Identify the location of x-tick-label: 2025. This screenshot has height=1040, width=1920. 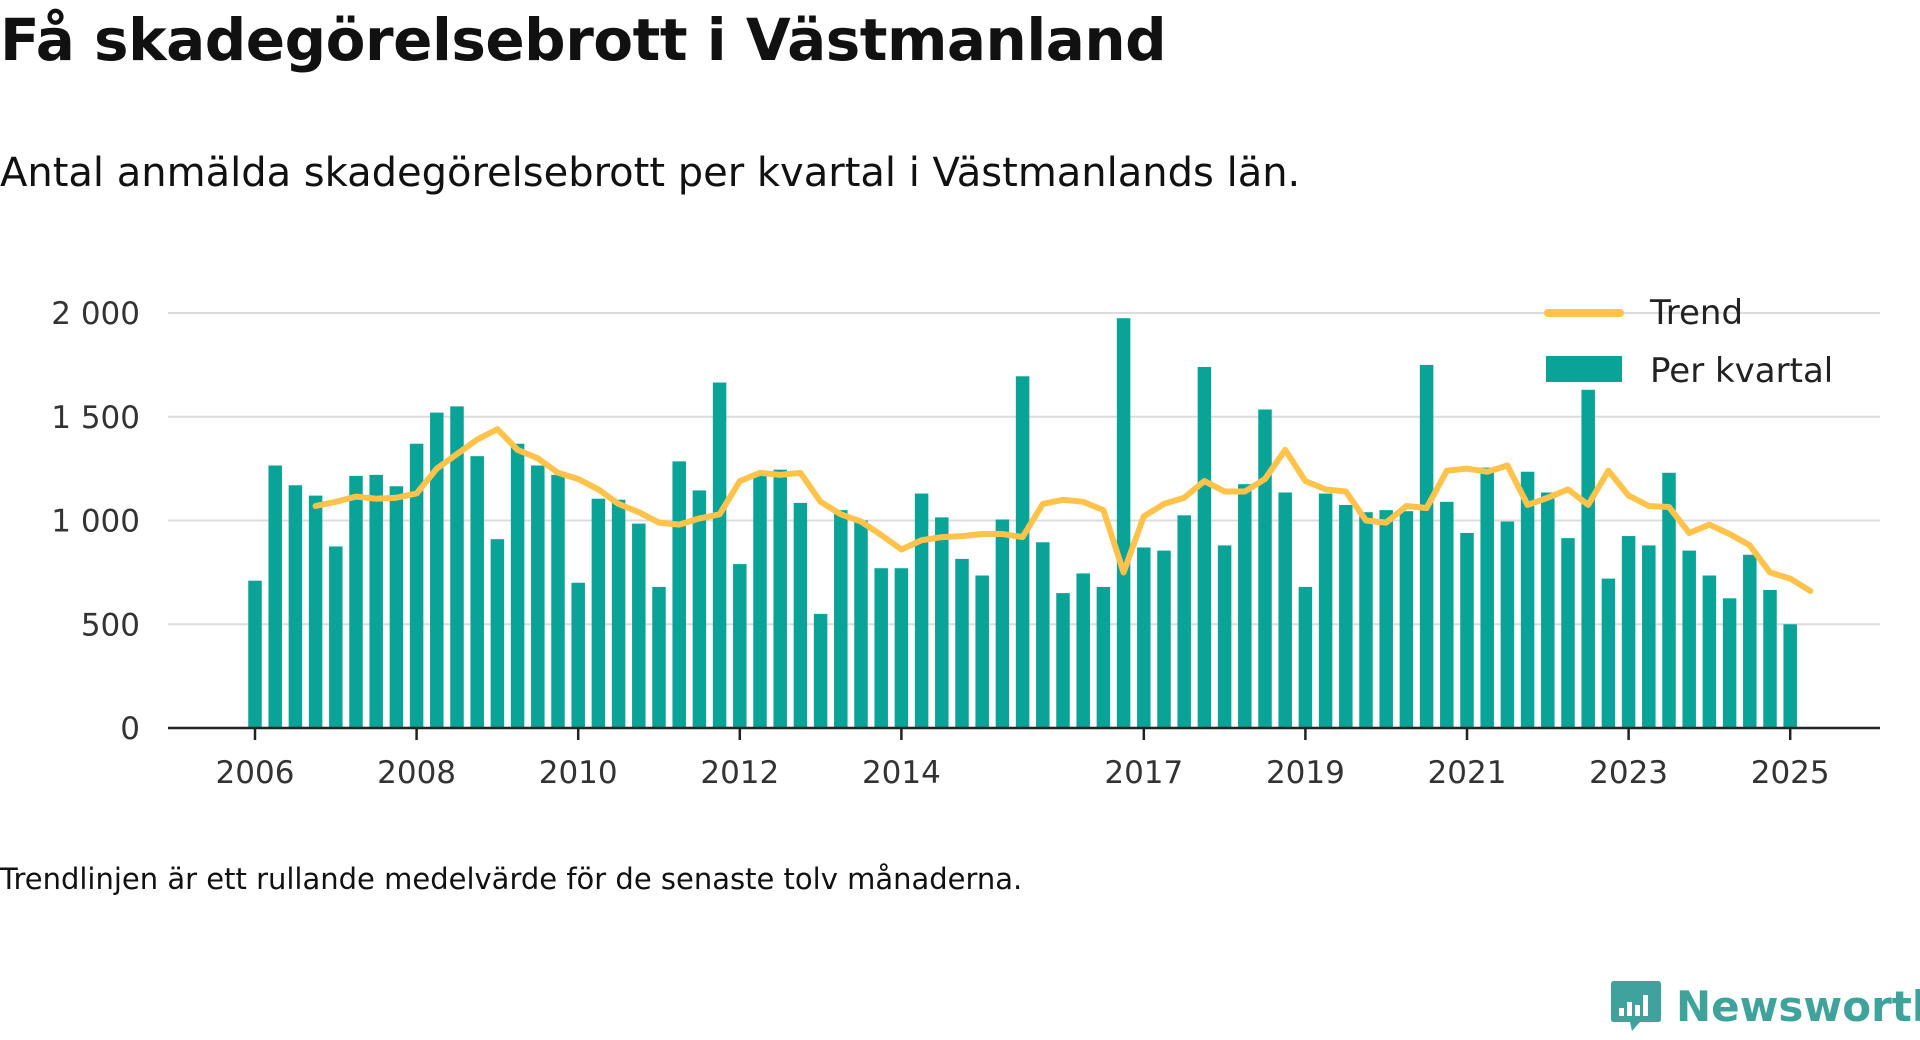
(1790, 773).